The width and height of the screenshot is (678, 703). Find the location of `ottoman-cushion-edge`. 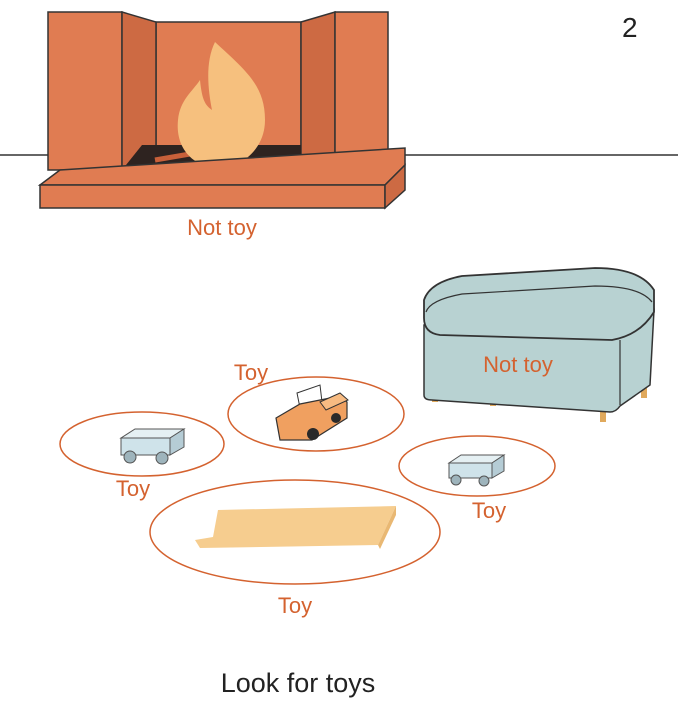

ottoman-cushion-edge is located at coordinates (539, 299).